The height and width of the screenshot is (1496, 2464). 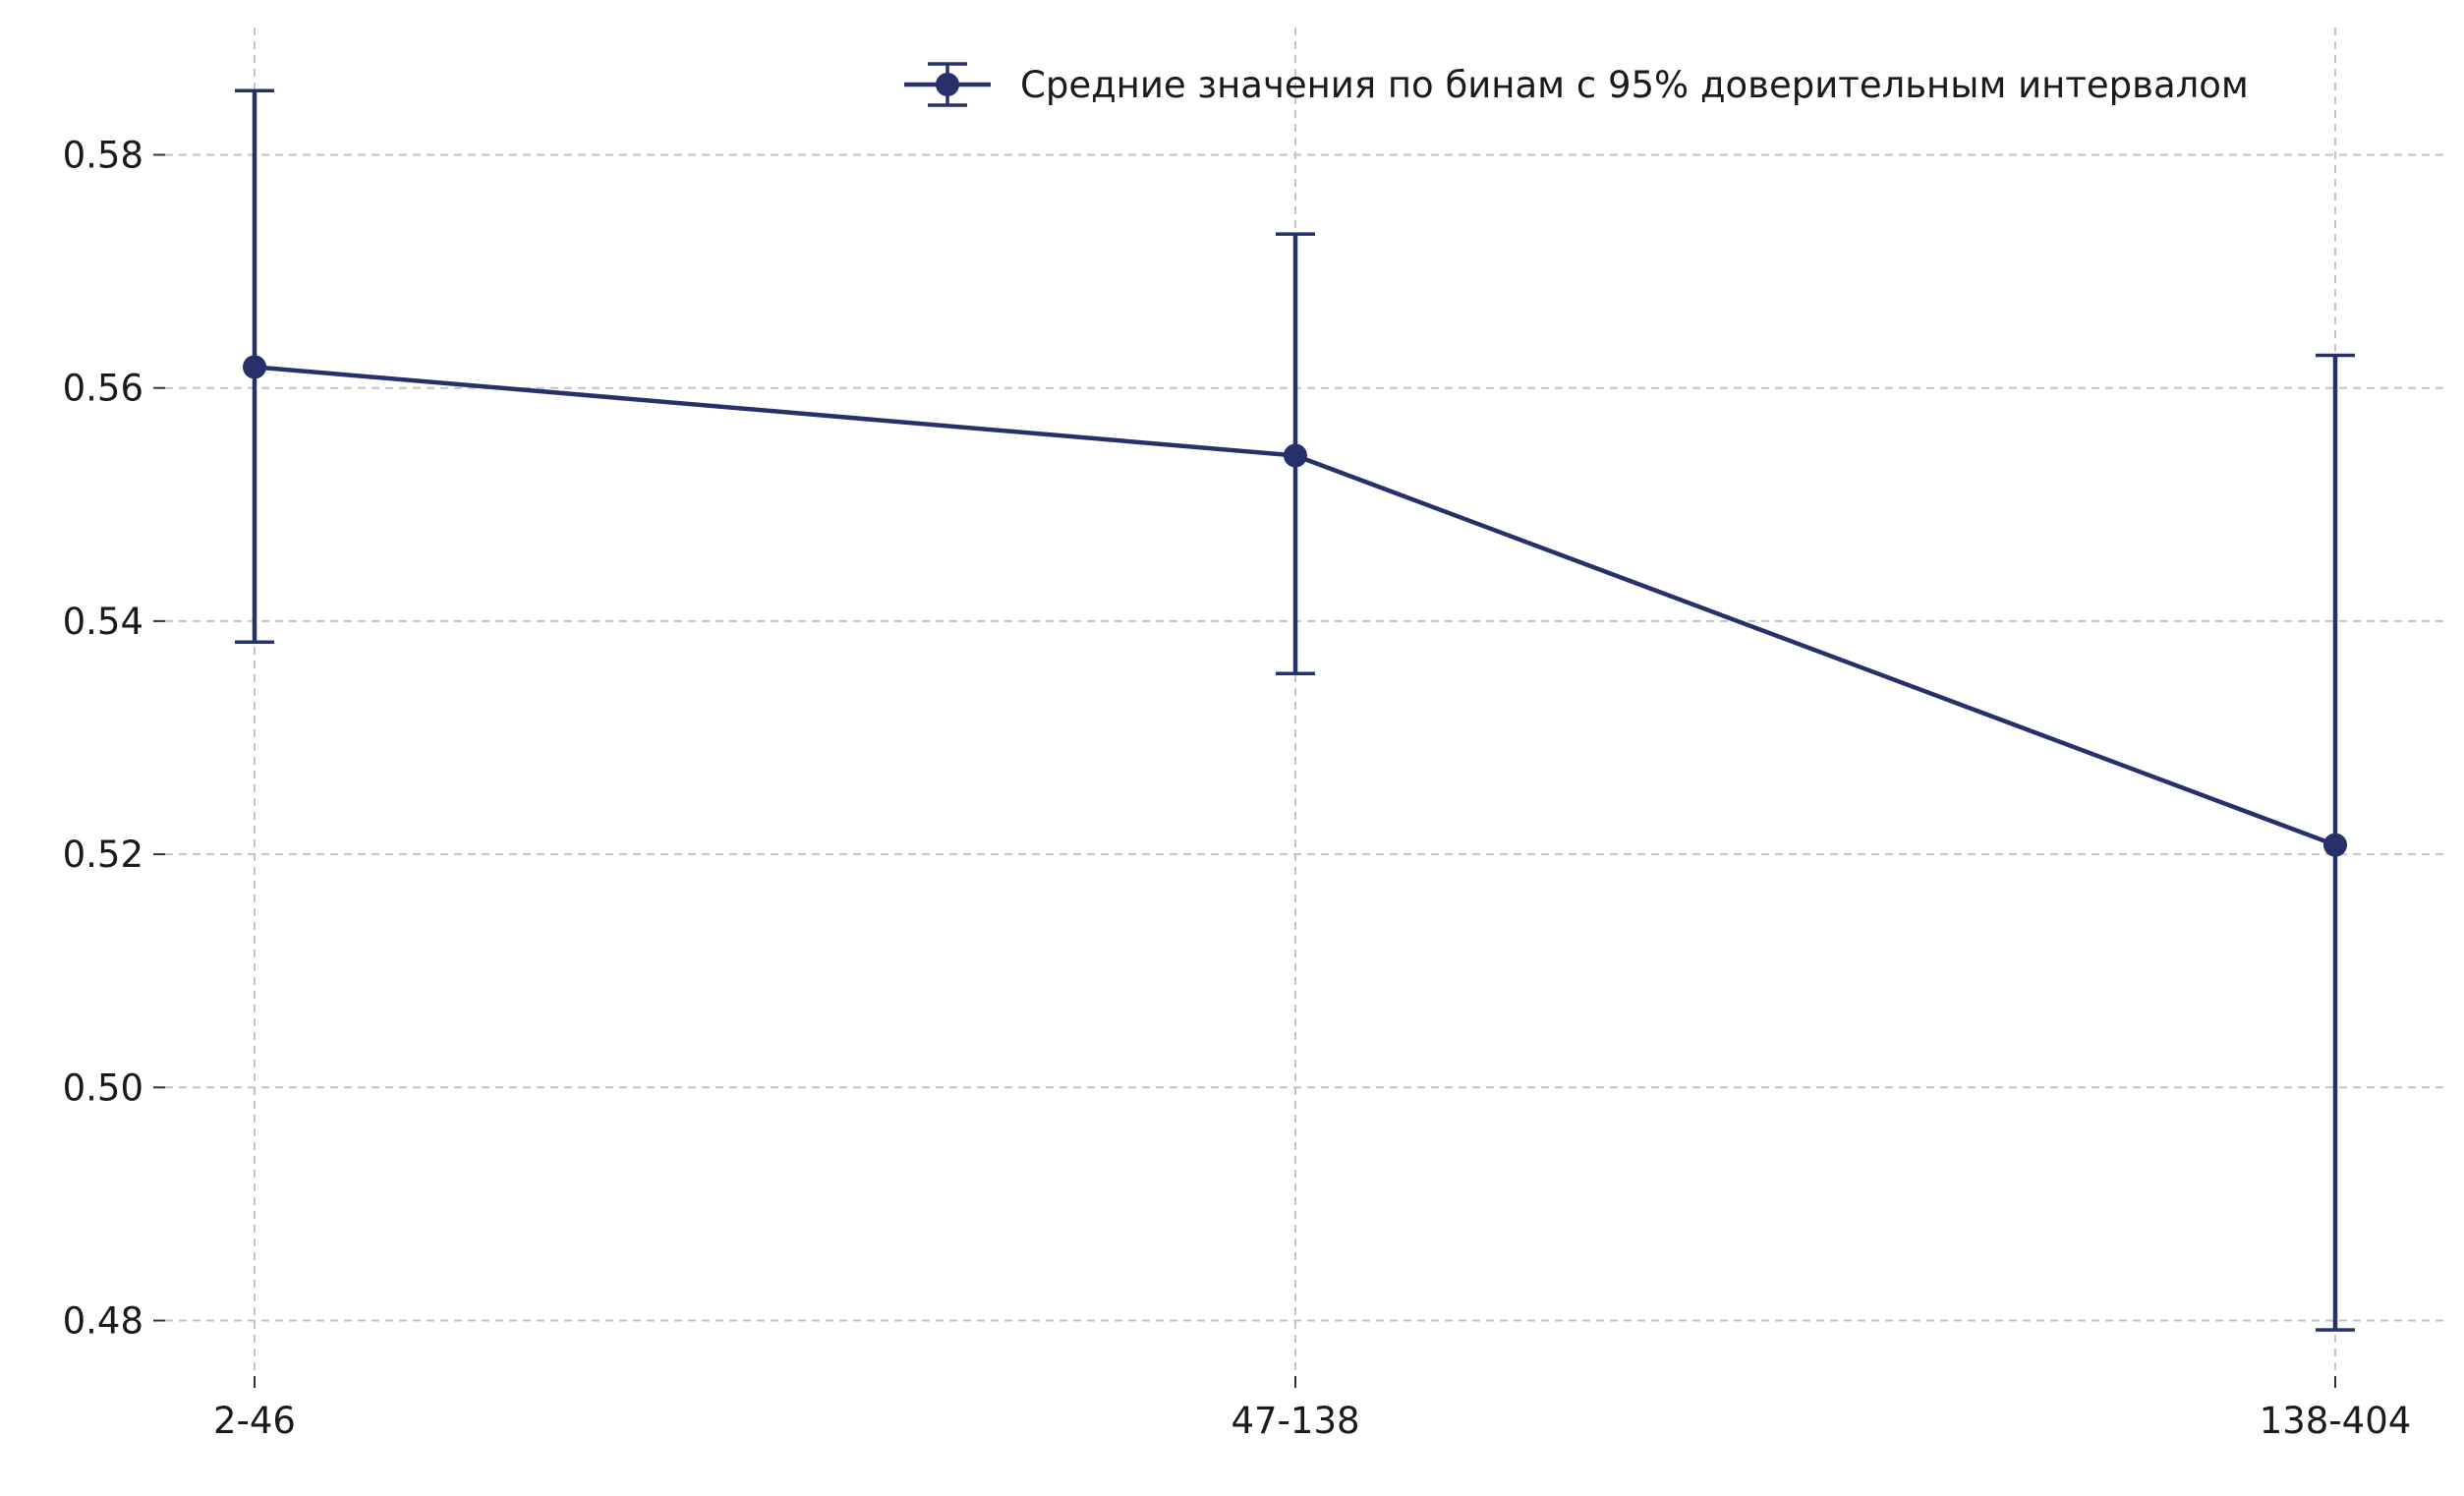 I want to click on x-tick-label: 47-138, so click(x=1295, y=1421).